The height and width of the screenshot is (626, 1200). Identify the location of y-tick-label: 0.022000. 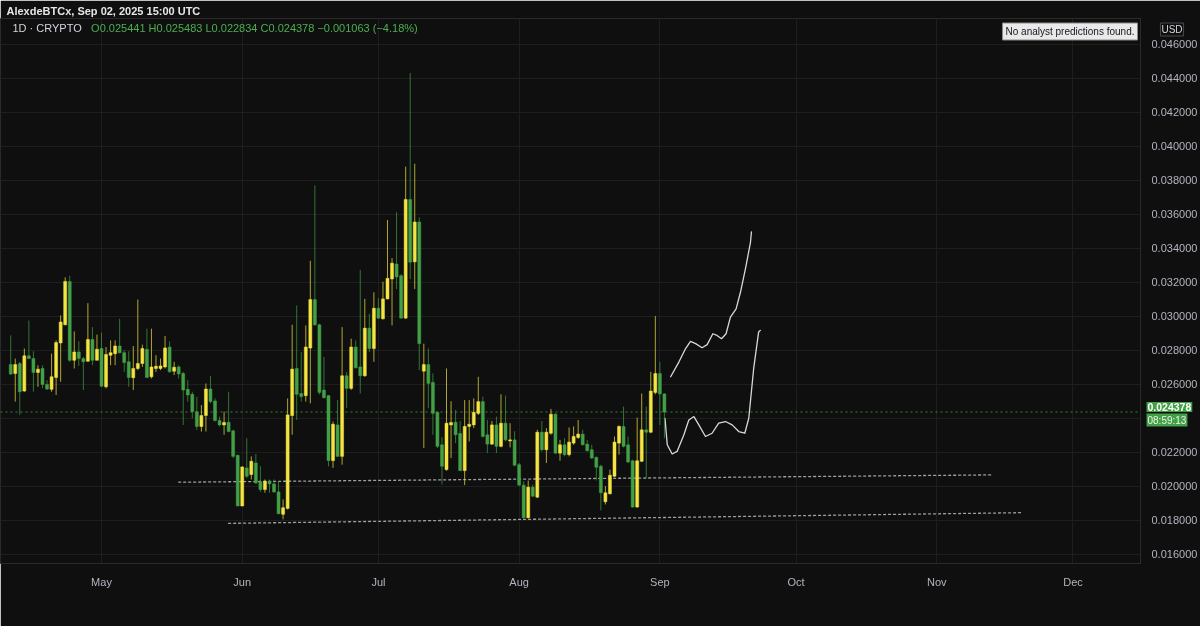
(1174, 452).